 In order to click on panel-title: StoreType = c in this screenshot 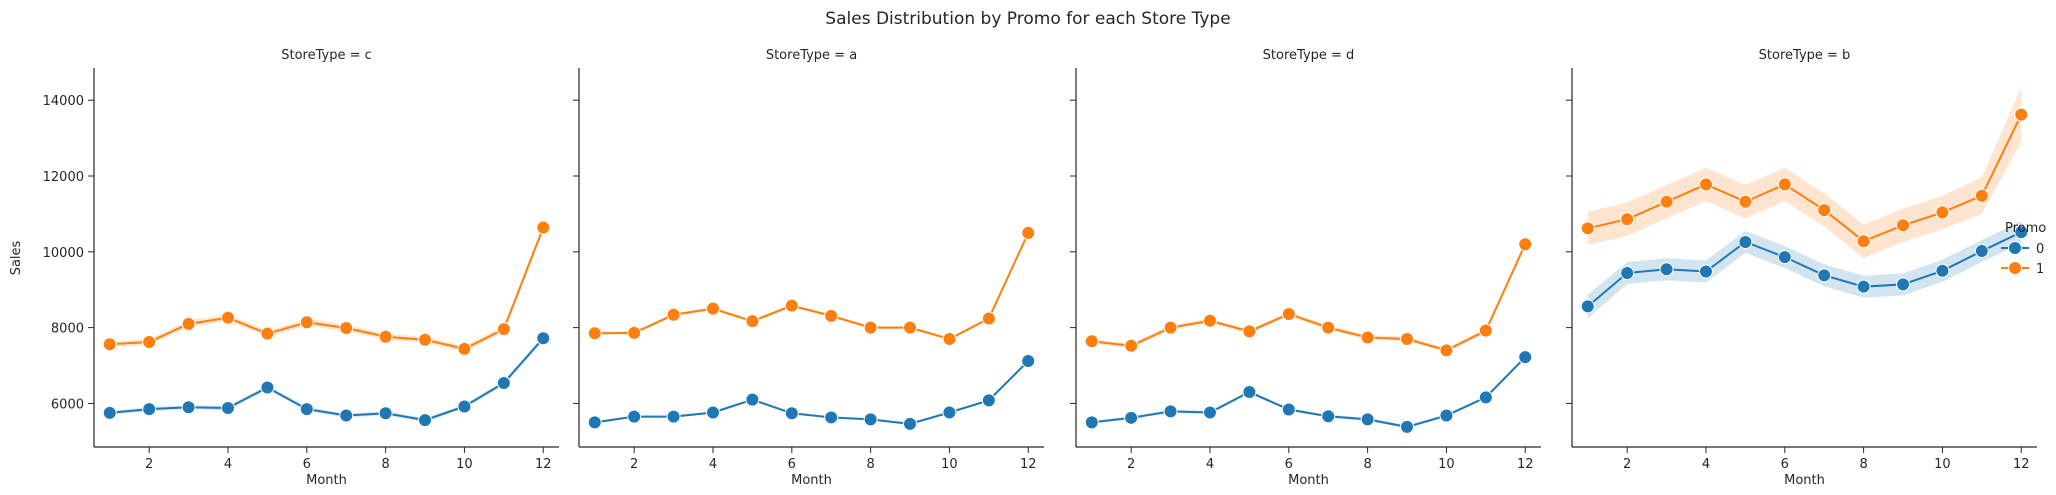, I will do `click(326, 55)`.